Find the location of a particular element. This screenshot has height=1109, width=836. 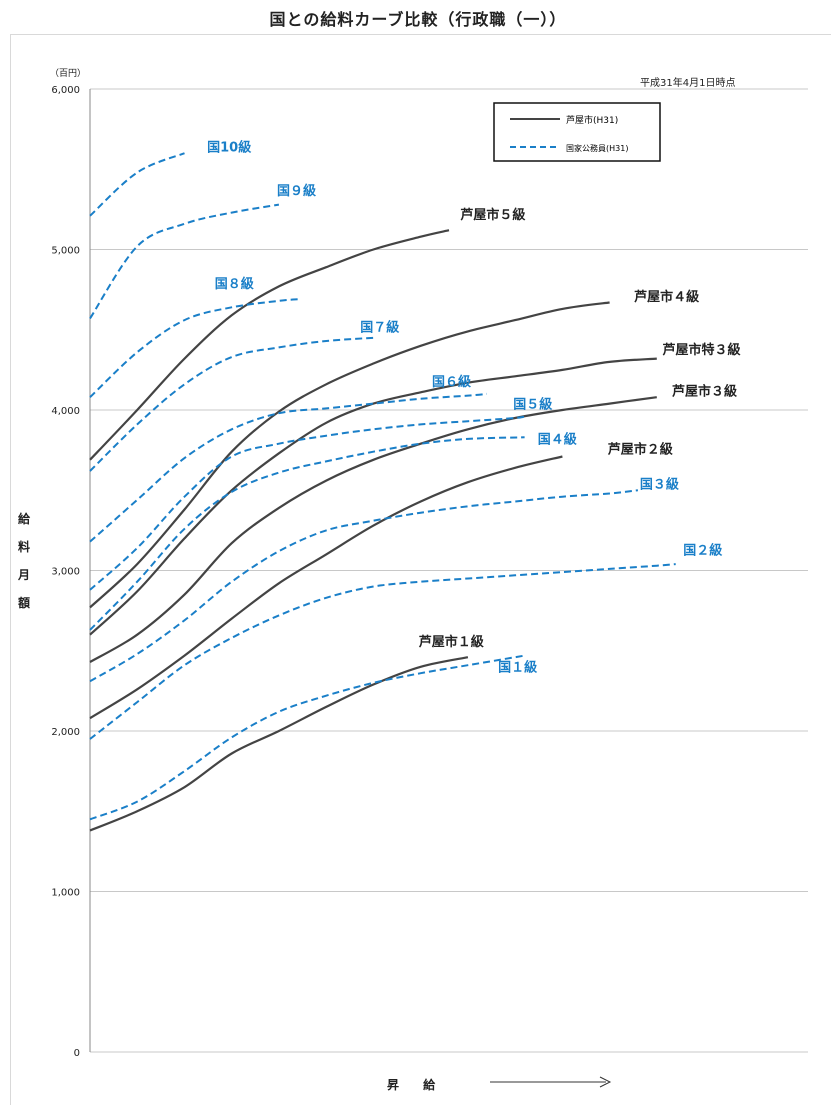

national-series-label: 国１級 is located at coordinates (517, 668).